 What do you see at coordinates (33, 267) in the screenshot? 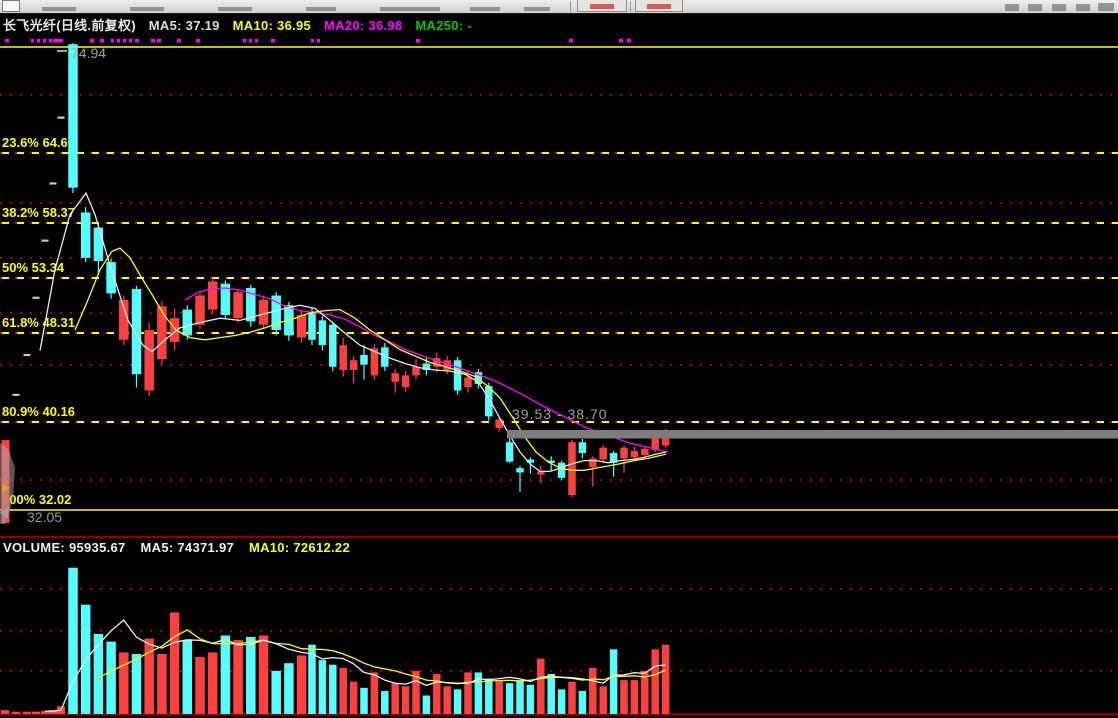
I see `fib-label: 50% 53.34` at bounding box center [33, 267].